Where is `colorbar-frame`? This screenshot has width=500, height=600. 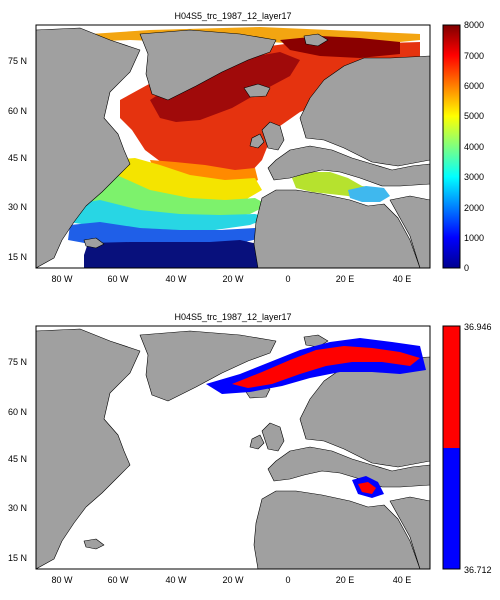 colorbar-frame is located at coordinates (451, 447).